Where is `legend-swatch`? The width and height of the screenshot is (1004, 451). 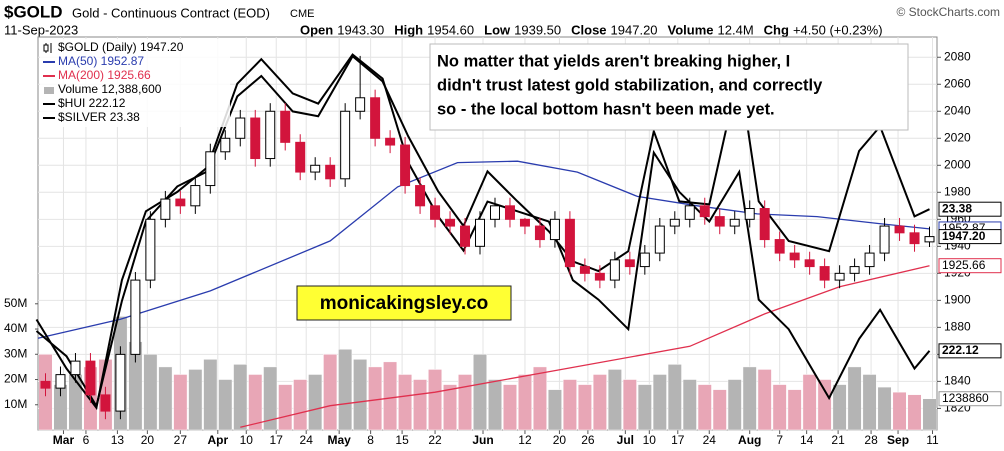
legend-swatch is located at coordinates (49, 90).